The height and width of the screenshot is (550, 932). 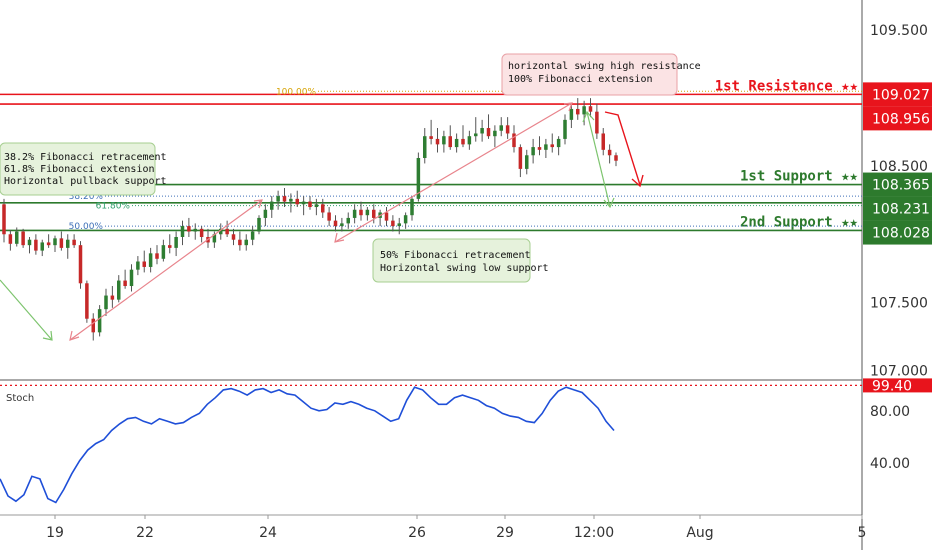 What do you see at coordinates (699, 533) in the screenshot?
I see `time-axis-tick: Aug` at bounding box center [699, 533].